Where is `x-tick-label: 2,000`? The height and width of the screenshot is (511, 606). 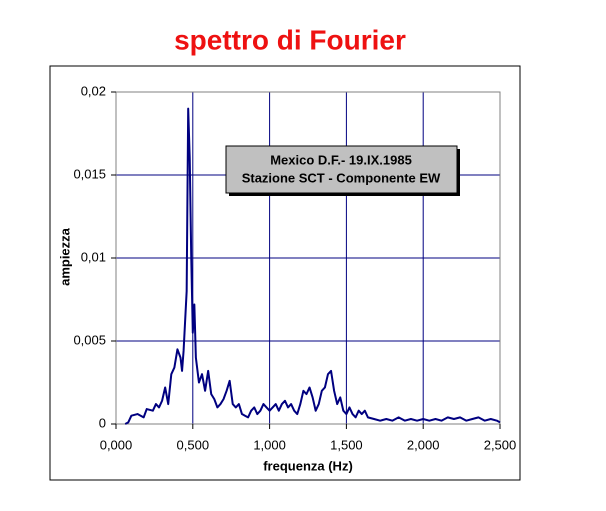
x-tick-label: 2,000 is located at coordinates (423, 444).